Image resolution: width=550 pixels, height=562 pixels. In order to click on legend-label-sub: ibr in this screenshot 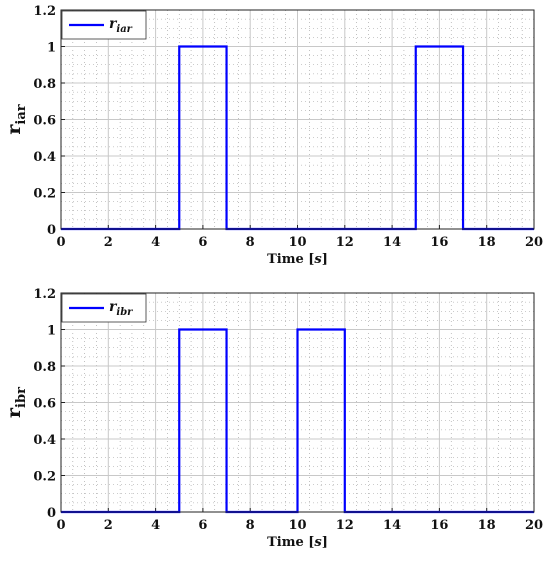, I will do `click(124, 312)`.